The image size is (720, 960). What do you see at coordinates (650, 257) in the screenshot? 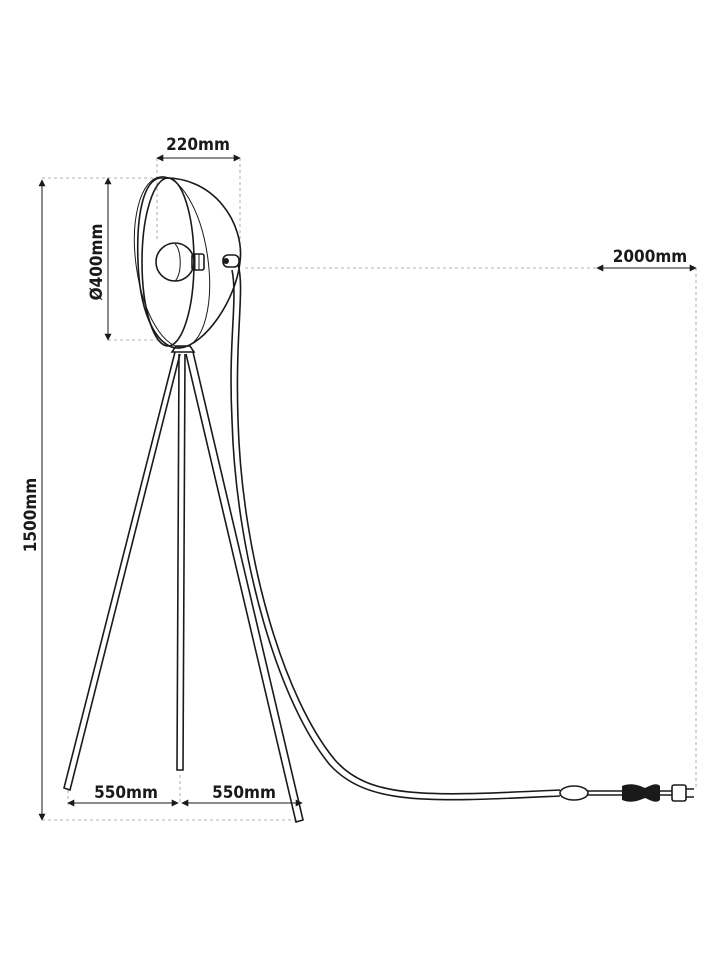
I see `cable-label: 2000mm` at bounding box center [650, 257].